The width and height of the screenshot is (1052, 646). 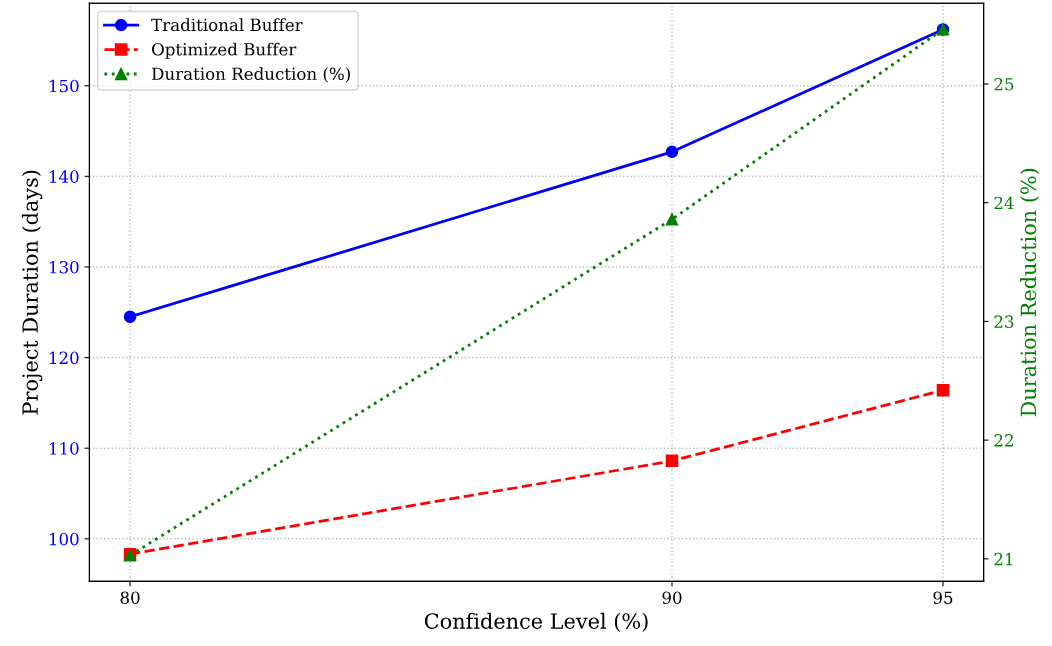 What do you see at coordinates (251, 75) in the screenshot?
I see `legend-label: Duration Reduction (%)` at bounding box center [251, 75].